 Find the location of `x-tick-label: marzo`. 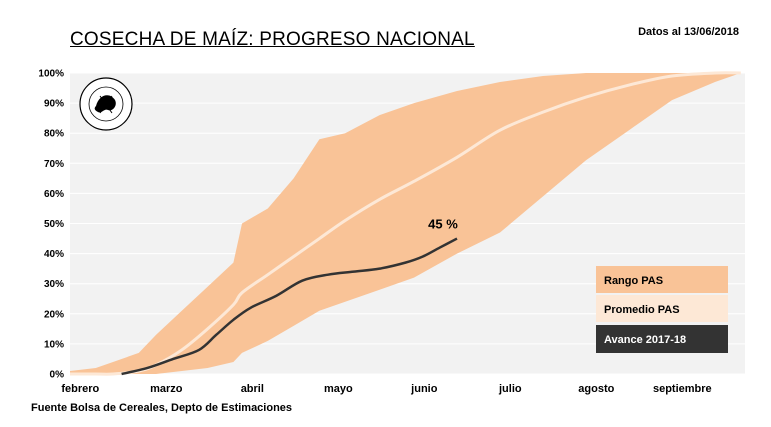

x-tick-label: marzo is located at coordinates (166, 389).